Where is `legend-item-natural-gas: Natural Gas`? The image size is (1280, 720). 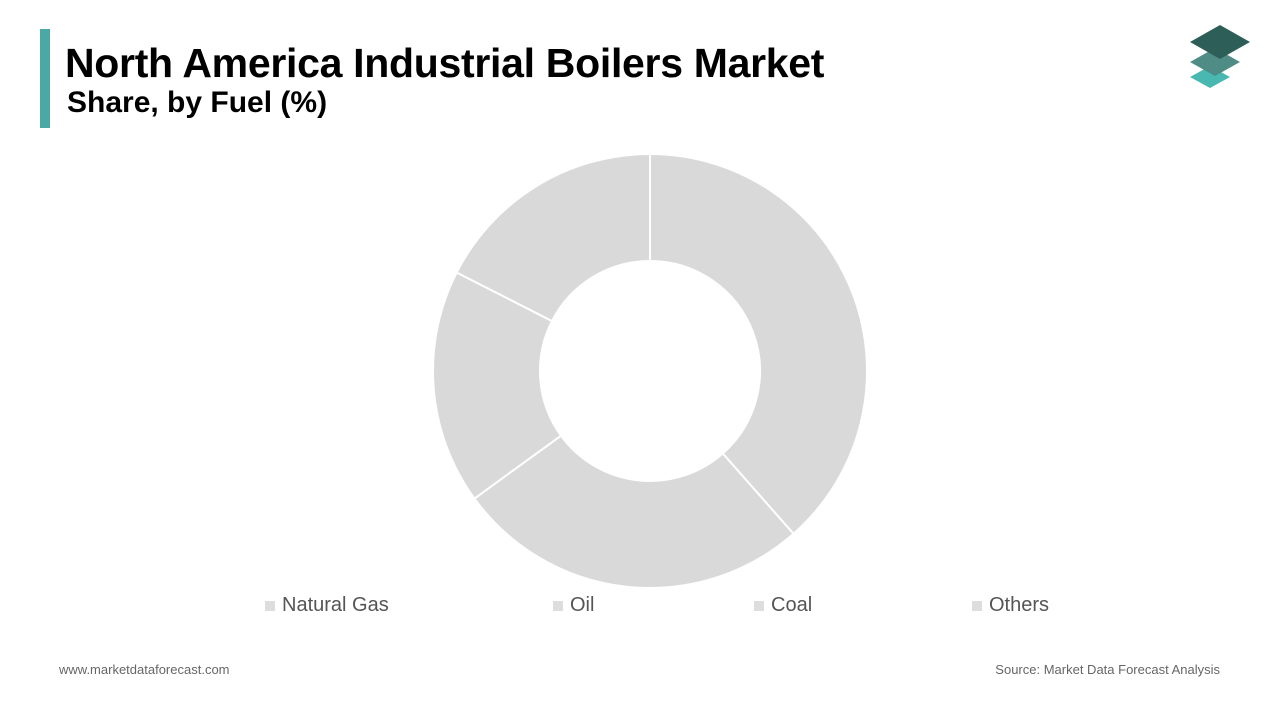 legend-item-natural-gas: Natural Gas is located at coordinates (327, 605).